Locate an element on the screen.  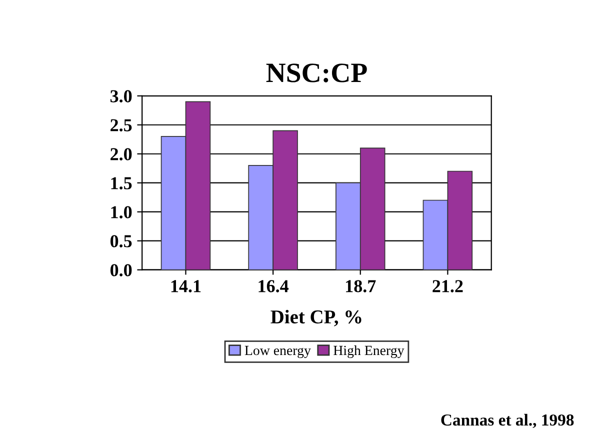
y-tick-label: 1.5 is located at coordinates (121, 183).